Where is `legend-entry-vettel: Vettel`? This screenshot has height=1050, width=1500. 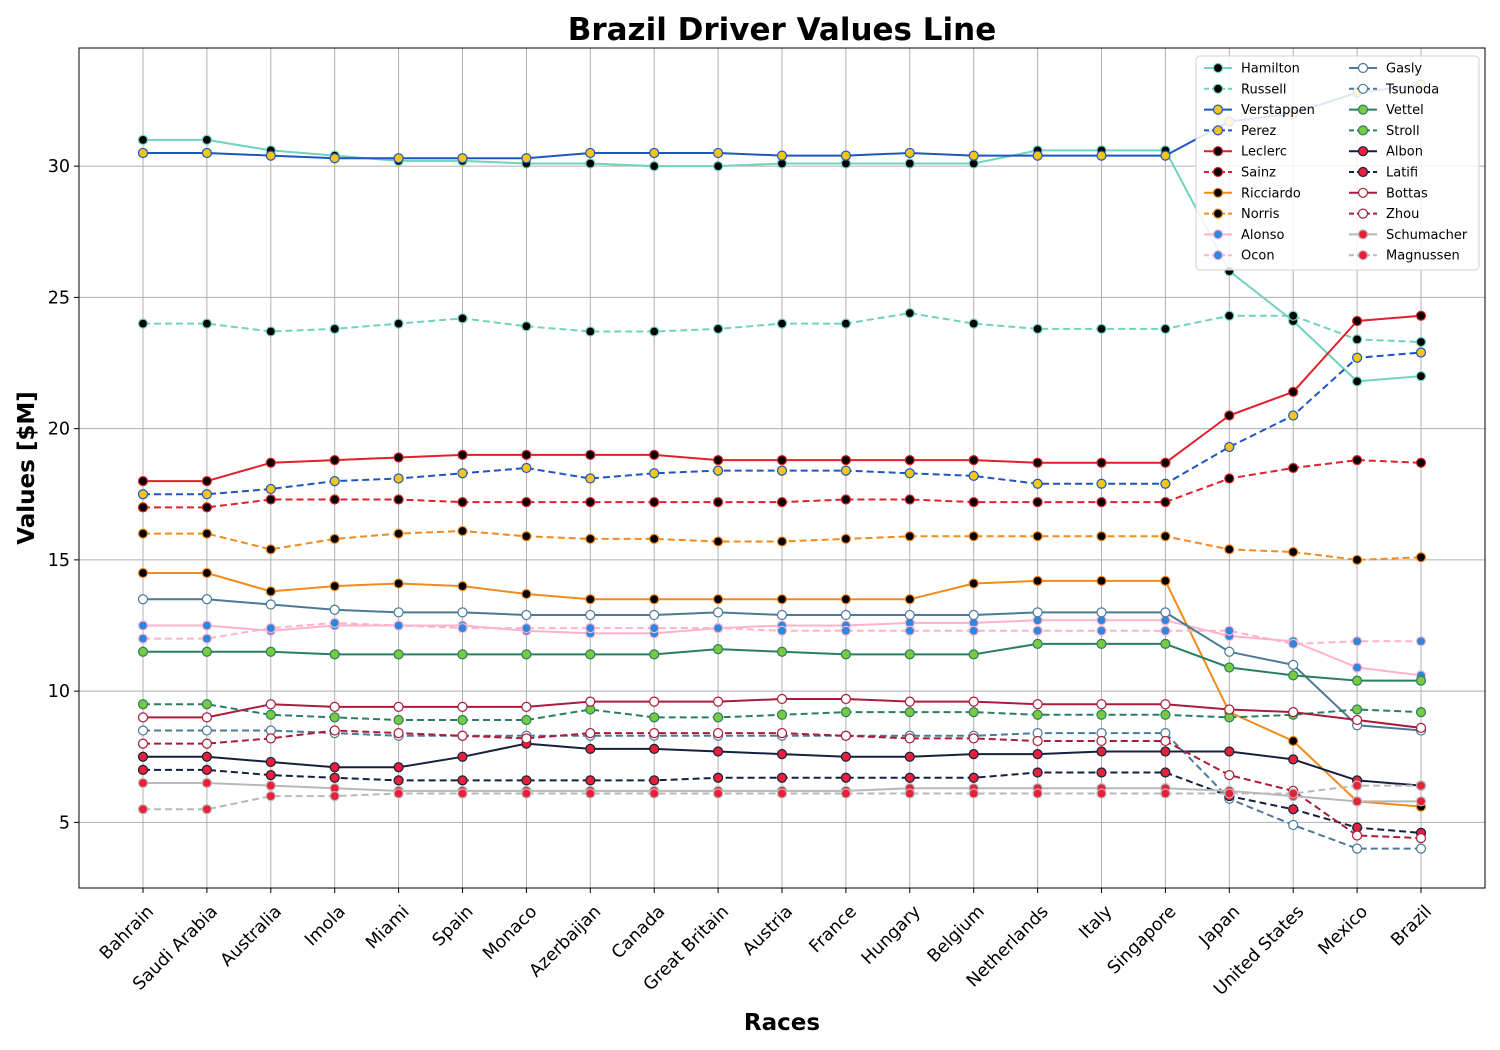
legend-entry-vettel: Vettel is located at coordinates (1386, 110).